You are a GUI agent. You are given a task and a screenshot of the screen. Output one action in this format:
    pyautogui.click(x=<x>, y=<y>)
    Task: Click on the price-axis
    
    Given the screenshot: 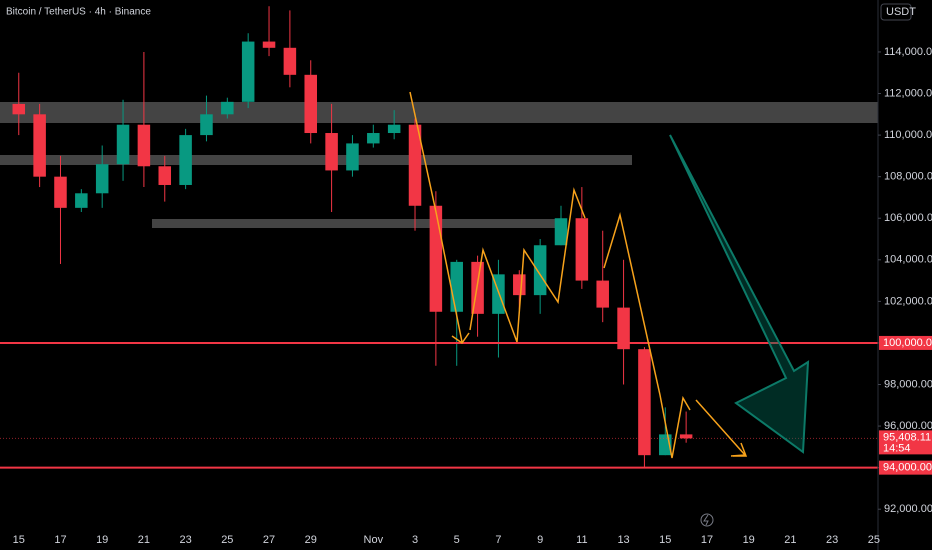 What is the action you would take?
    pyautogui.click(x=905, y=275)
    